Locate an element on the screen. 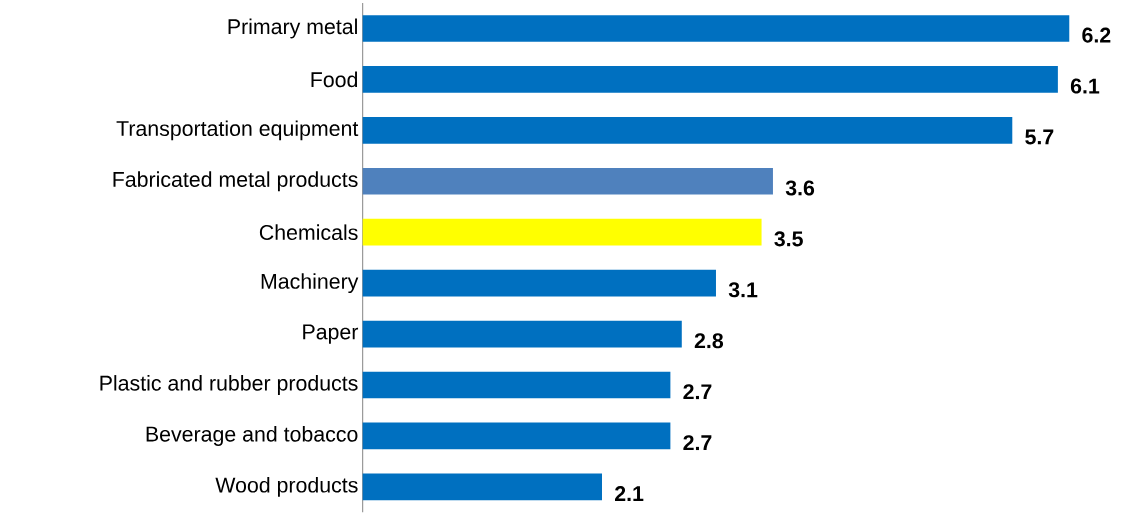  y-tick-label: Chemicals is located at coordinates (308, 232).